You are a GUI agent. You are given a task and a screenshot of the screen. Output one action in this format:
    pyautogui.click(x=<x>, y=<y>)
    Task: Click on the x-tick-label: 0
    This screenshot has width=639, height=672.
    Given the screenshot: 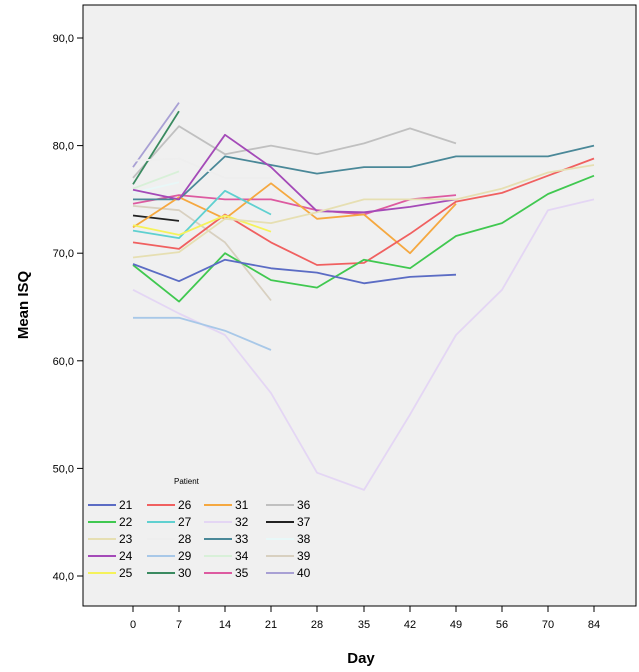 What is the action you would take?
    pyautogui.click(x=133, y=625)
    